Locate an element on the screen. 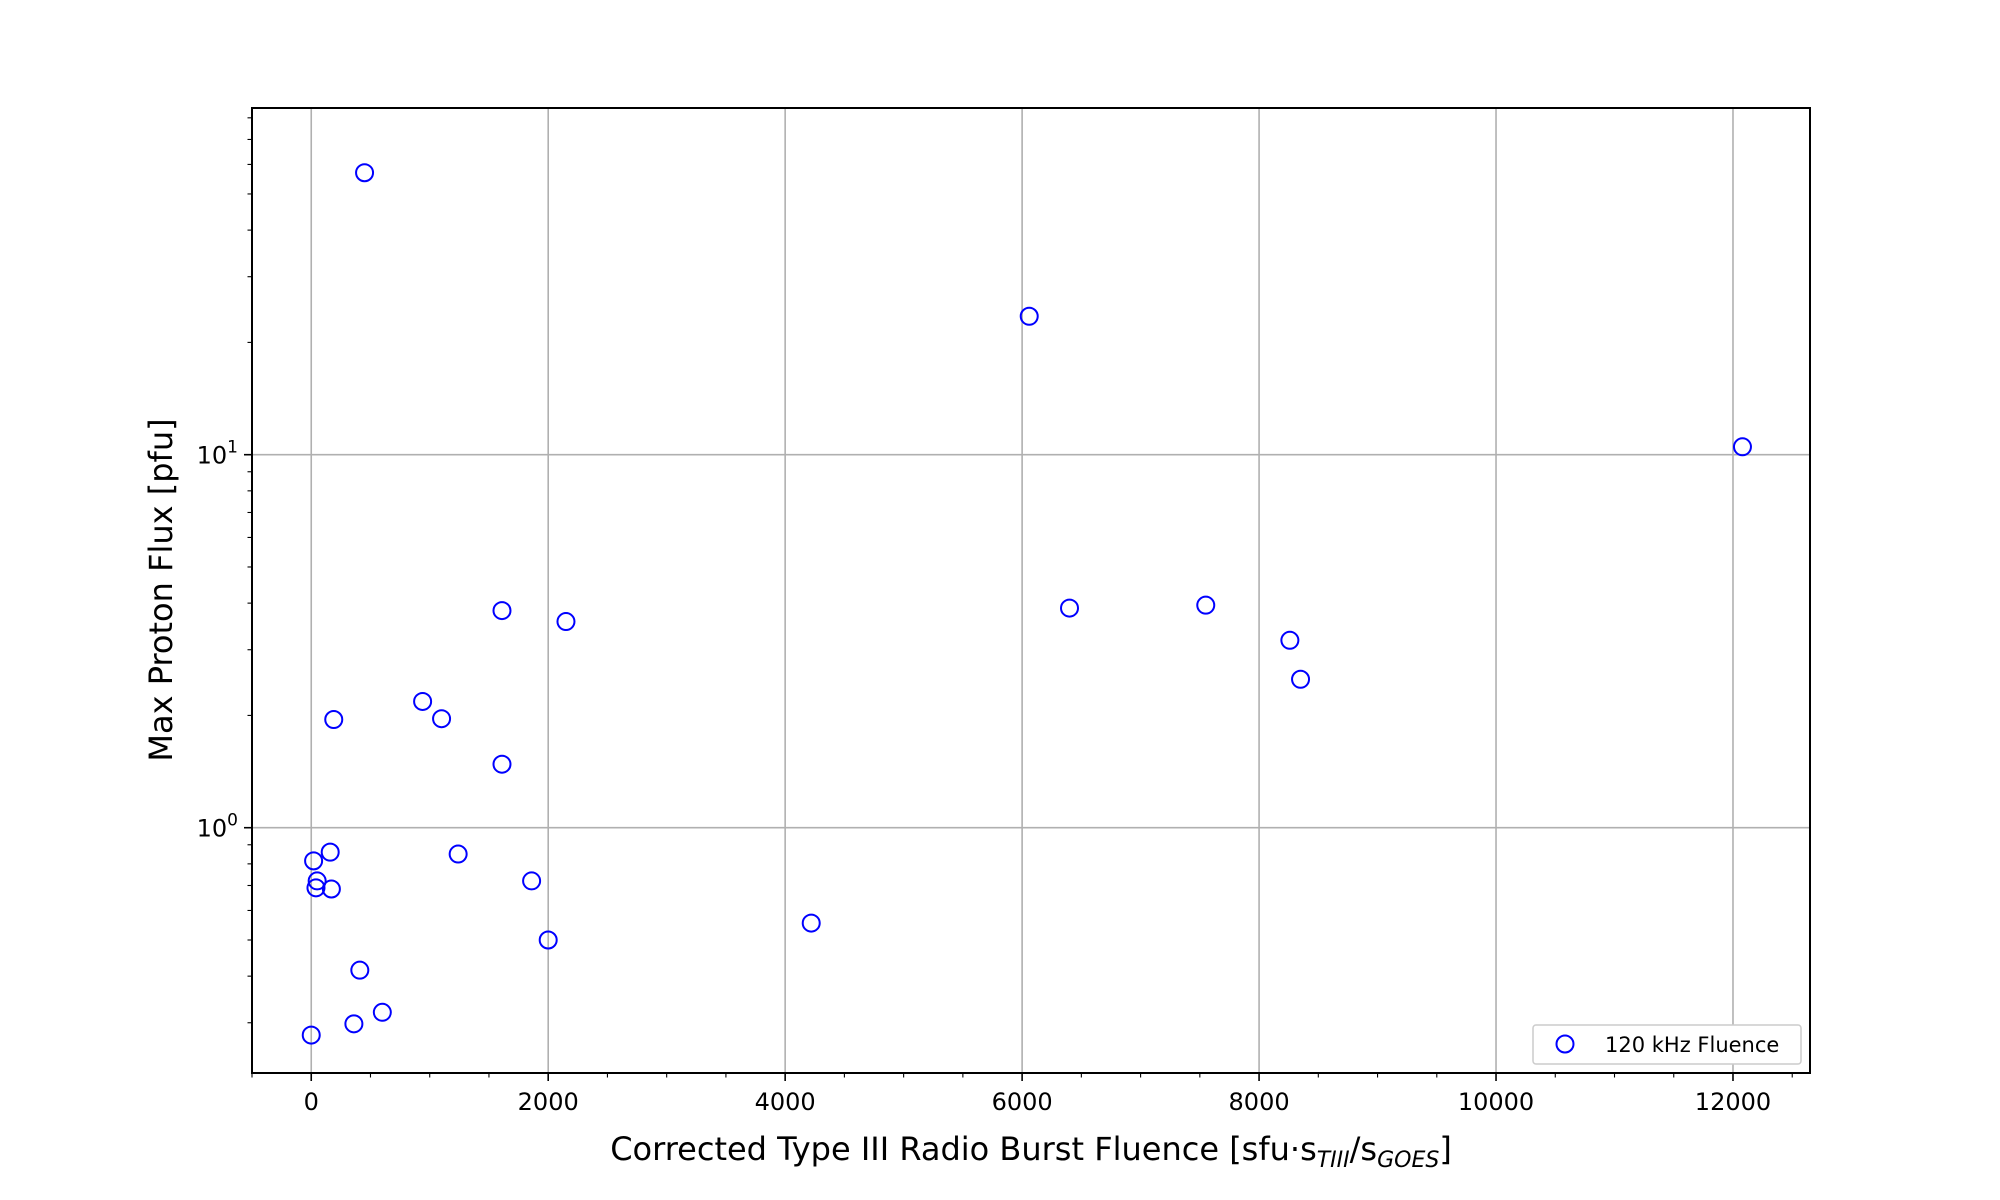  x-tick-label: 2000 is located at coordinates (548, 1102).